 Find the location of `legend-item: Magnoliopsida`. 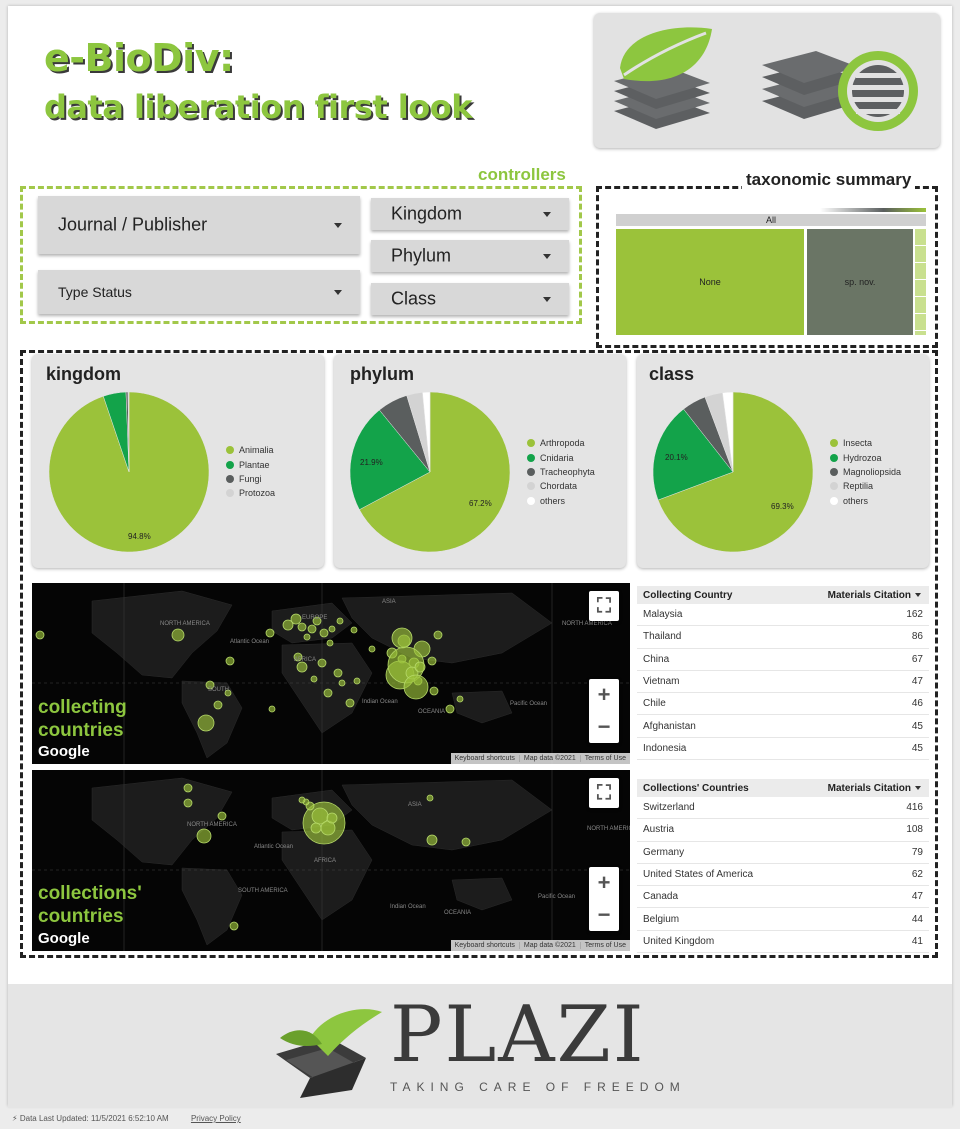

legend-item: Magnoliopsida is located at coordinates (865, 472).